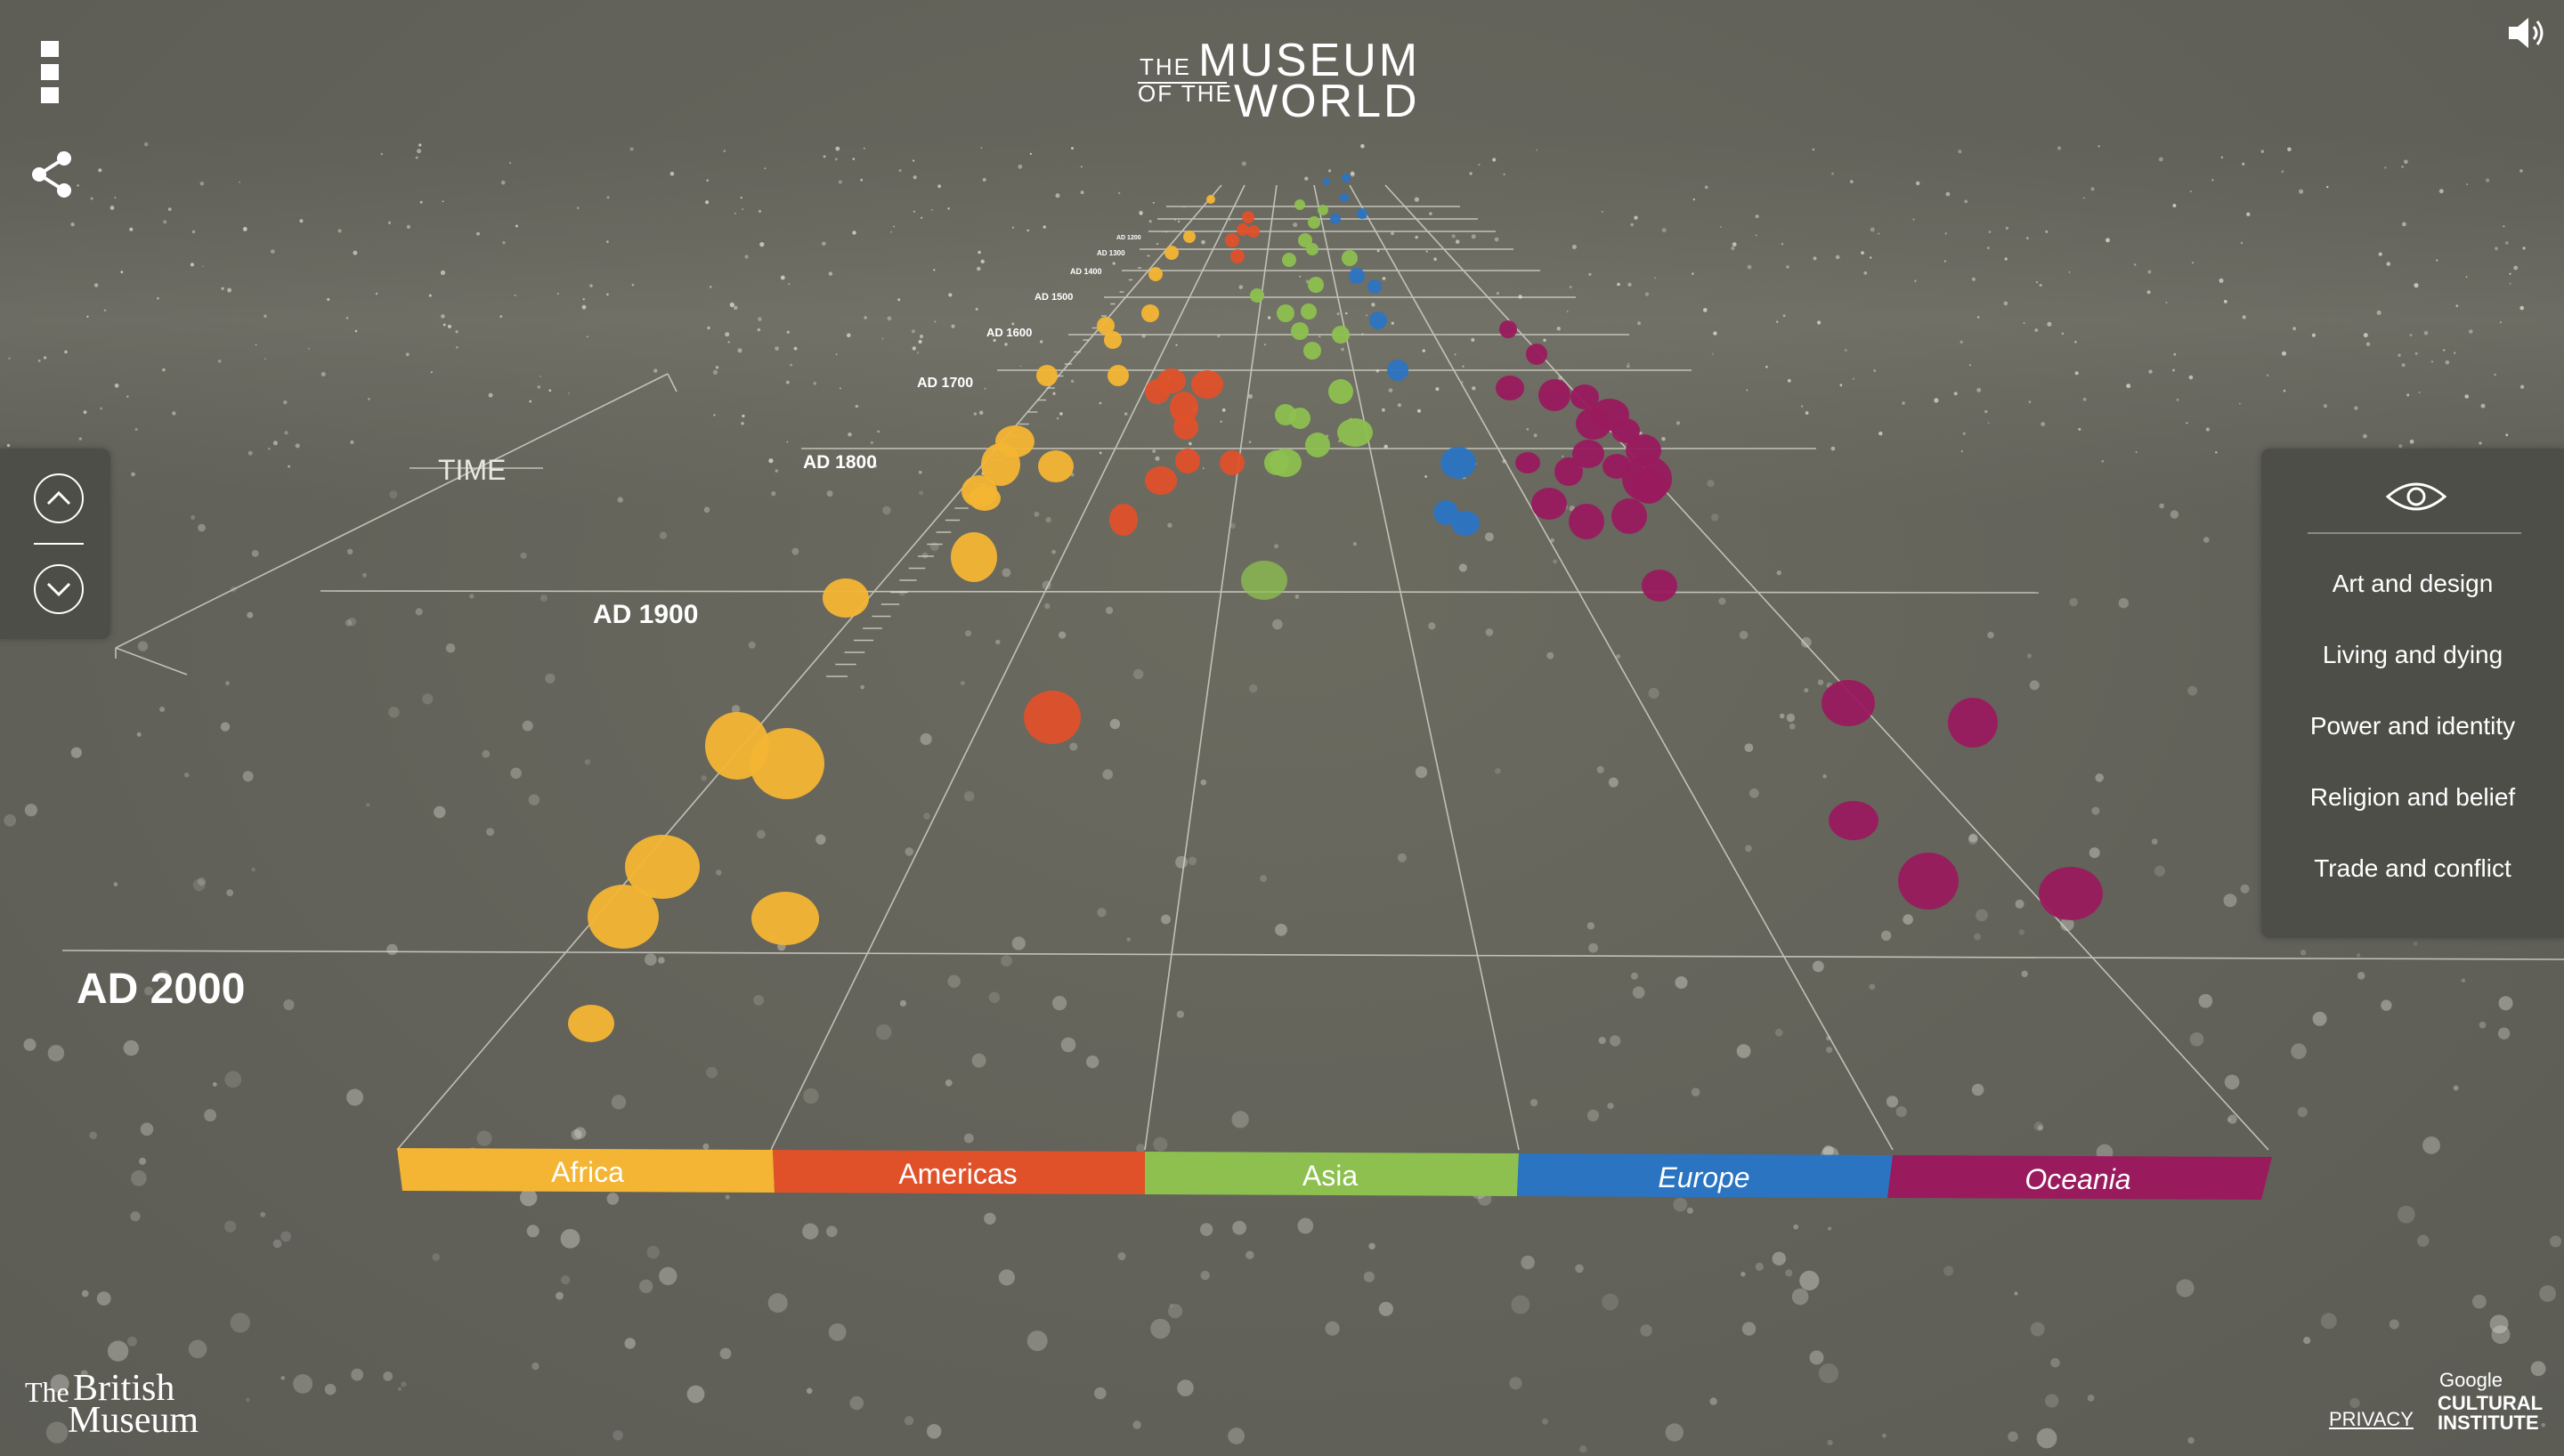 The width and height of the screenshot is (2564, 1456). I want to click on filter-living-and-dying: Living and dying, so click(2412, 654).